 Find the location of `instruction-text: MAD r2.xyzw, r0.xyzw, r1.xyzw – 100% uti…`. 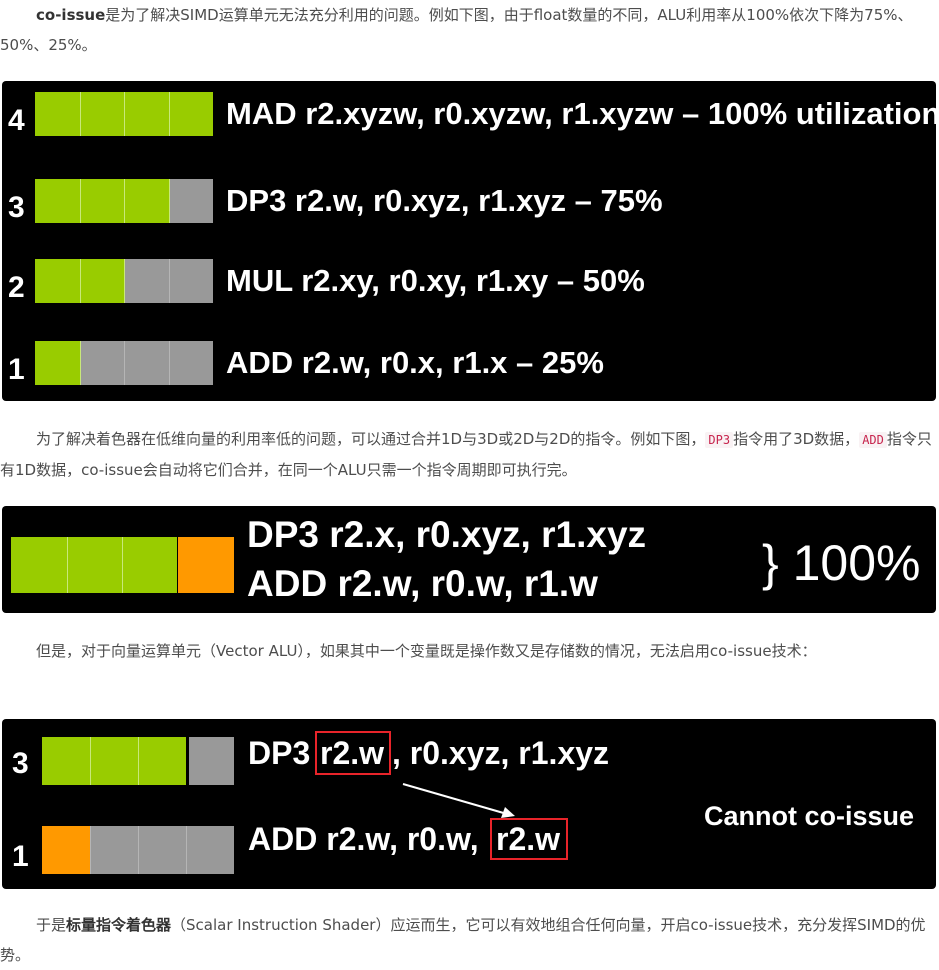

instruction-text: MAD r2.xyzw, r0.xyzw, r1.xyzw – 100% uti… is located at coordinates (581, 113).